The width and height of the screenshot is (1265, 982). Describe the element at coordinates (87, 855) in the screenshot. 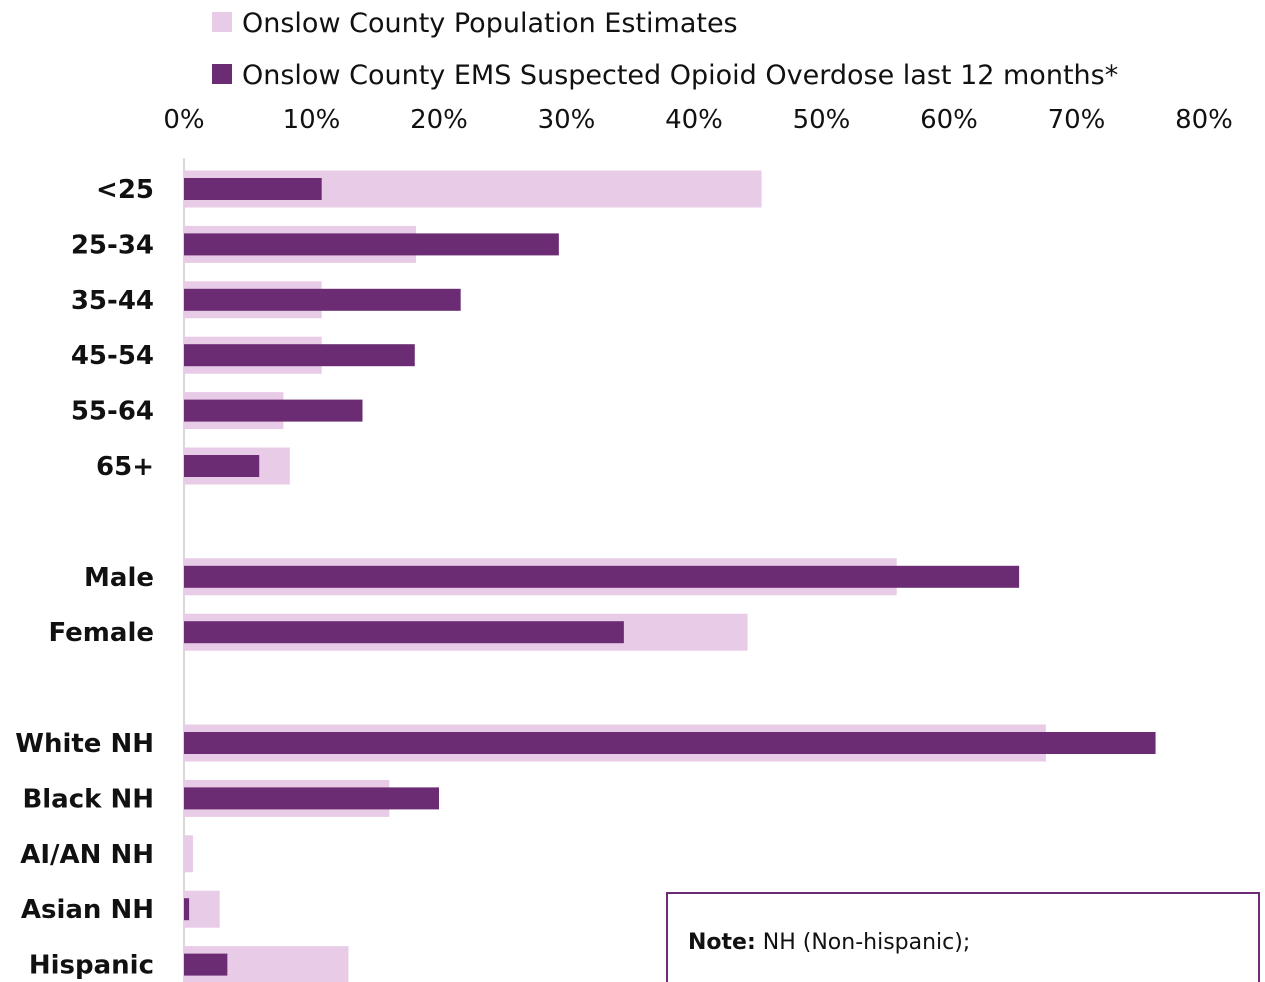

I see `category-label-ai-an-nh: AI/AN NH` at that location.